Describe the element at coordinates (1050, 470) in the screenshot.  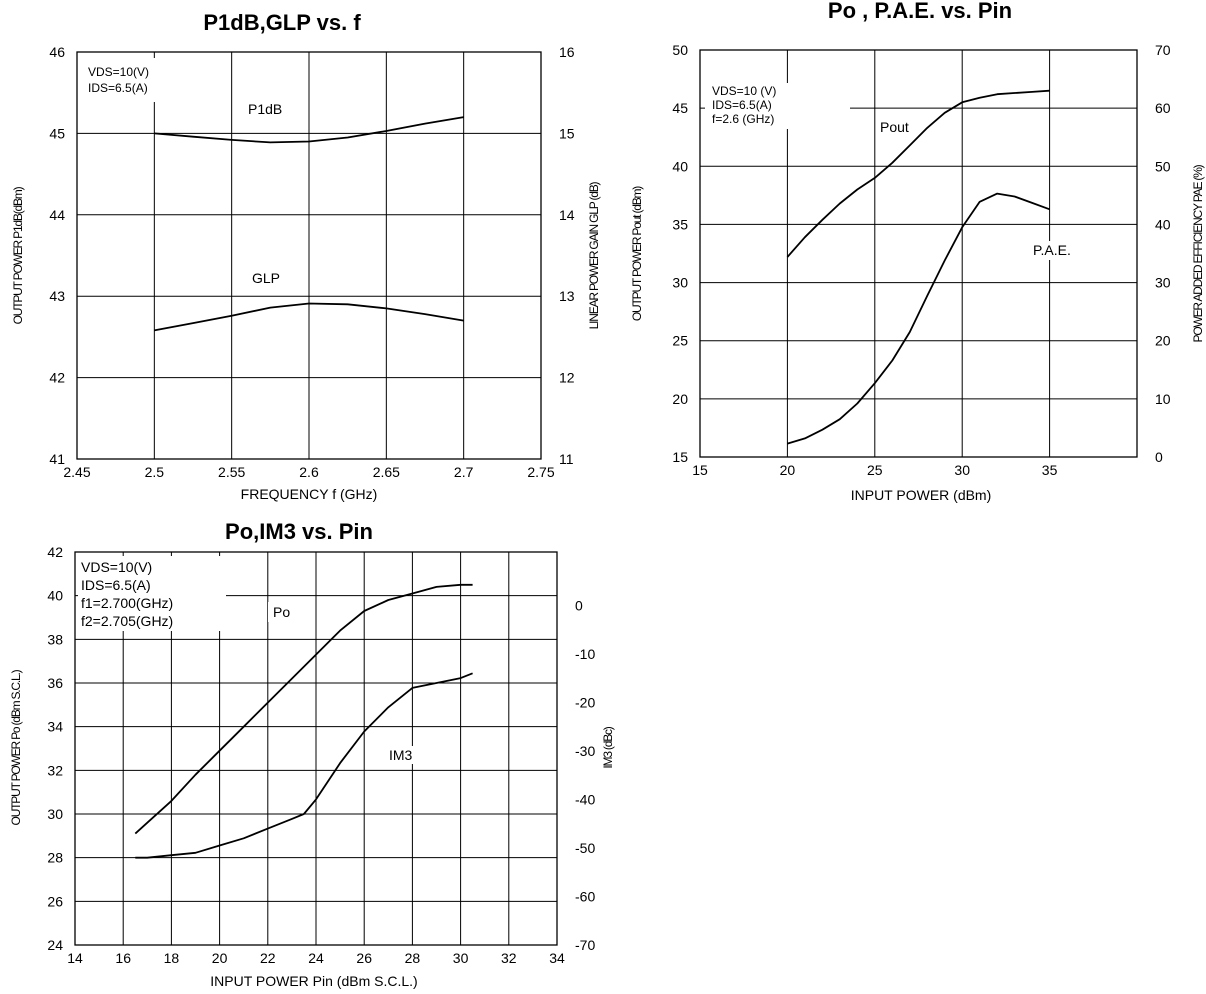
I see `chart2-x-tick-label: 35` at that location.